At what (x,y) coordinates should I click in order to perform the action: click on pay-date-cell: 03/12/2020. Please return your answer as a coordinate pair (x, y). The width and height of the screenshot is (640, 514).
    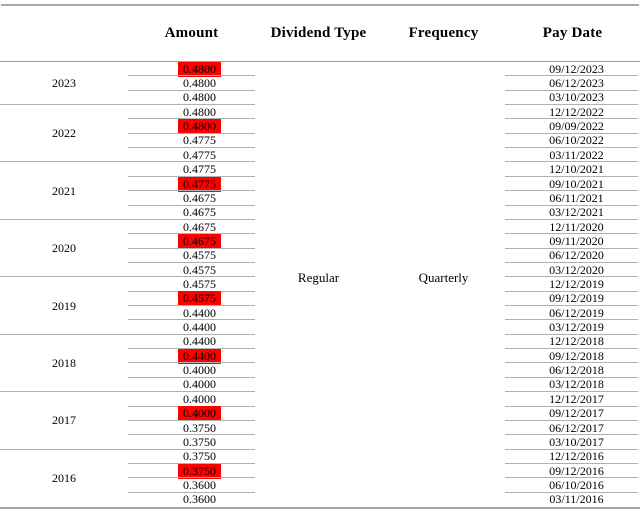
    Looking at the image, I should click on (576, 269).